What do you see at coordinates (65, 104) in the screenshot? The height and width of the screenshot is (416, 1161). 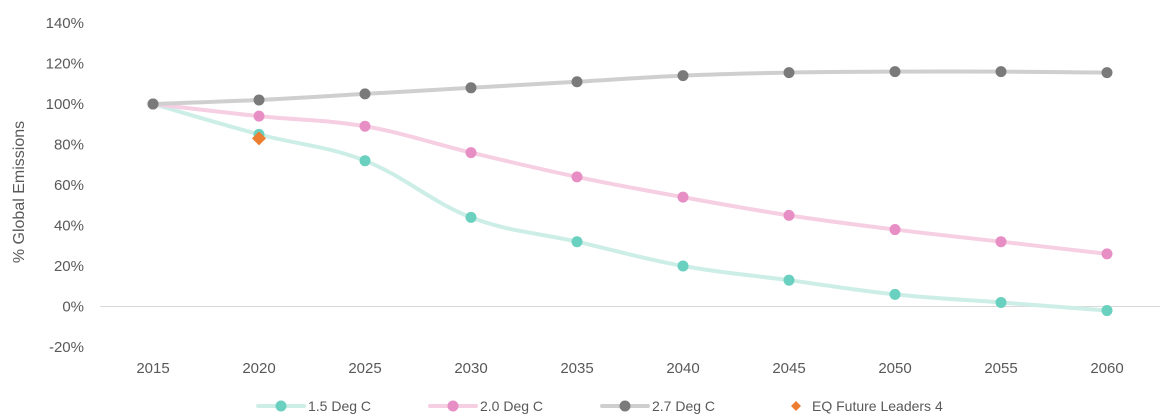 I see `y-tick-label: 100%` at bounding box center [65, 104].